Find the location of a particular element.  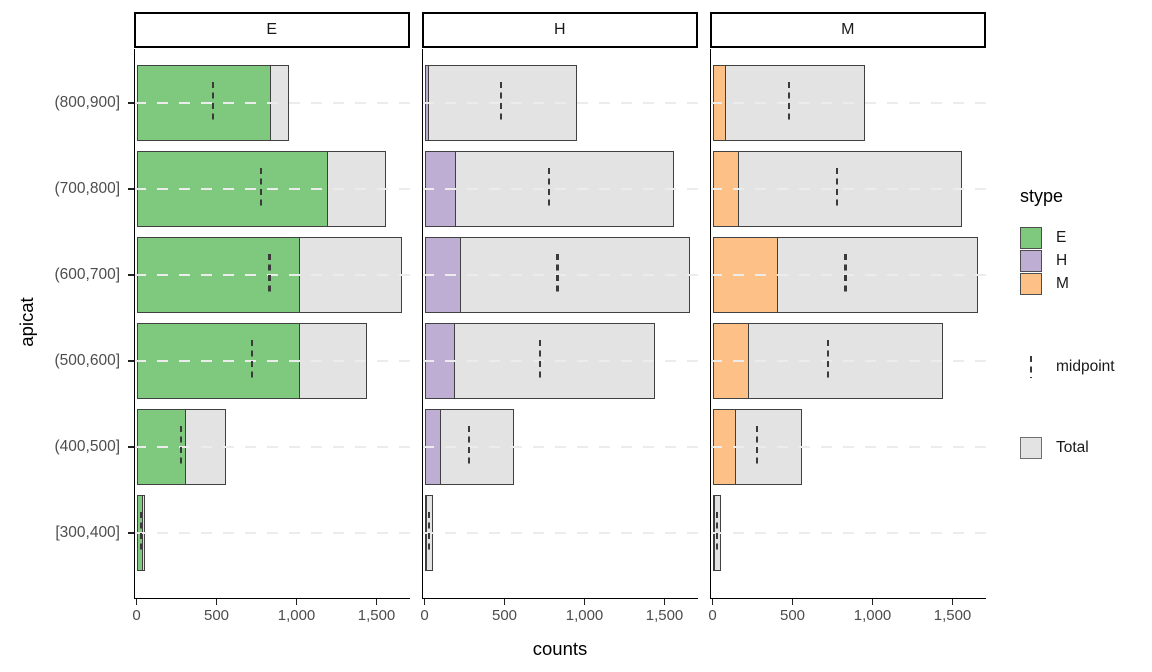

legend-label-total: Total is located at coordinates (1072, 447).